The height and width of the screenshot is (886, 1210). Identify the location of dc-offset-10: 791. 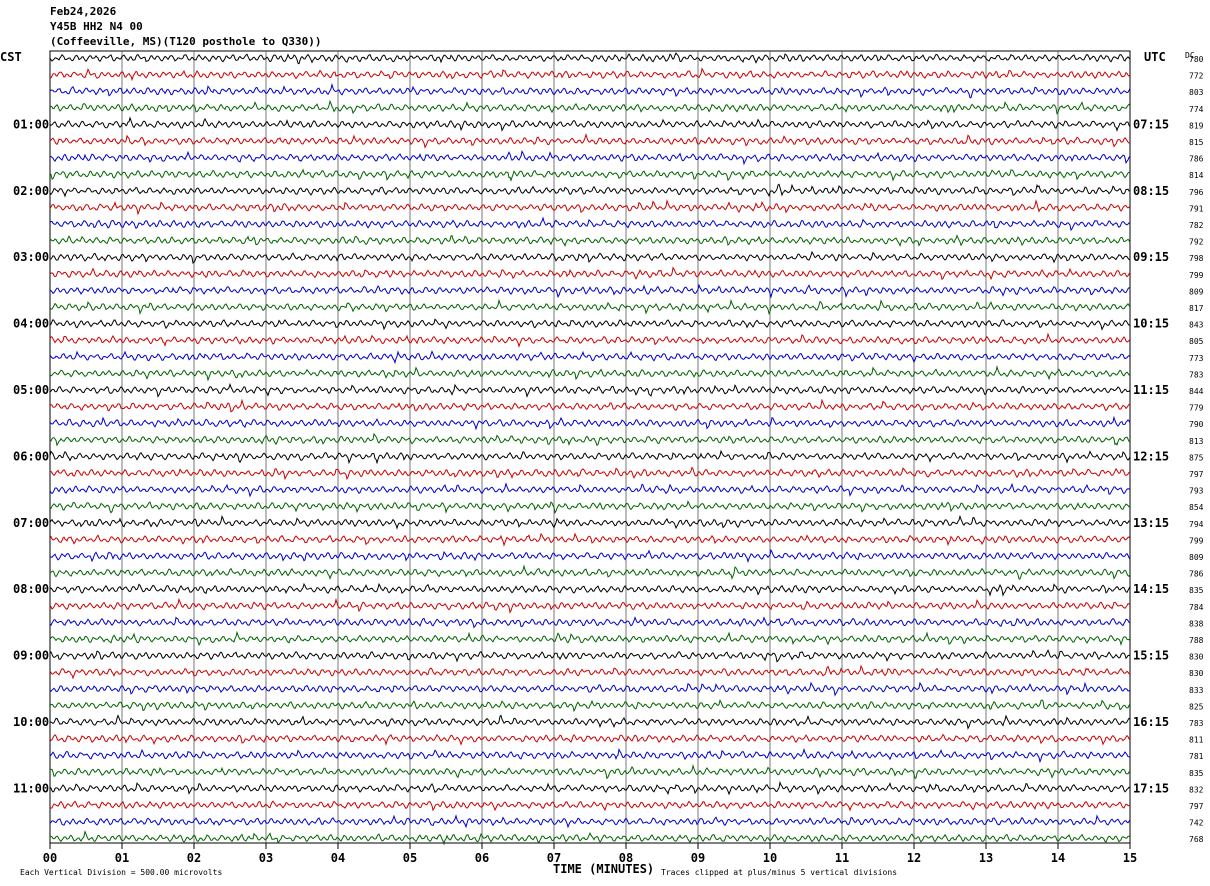
(1196, 208).